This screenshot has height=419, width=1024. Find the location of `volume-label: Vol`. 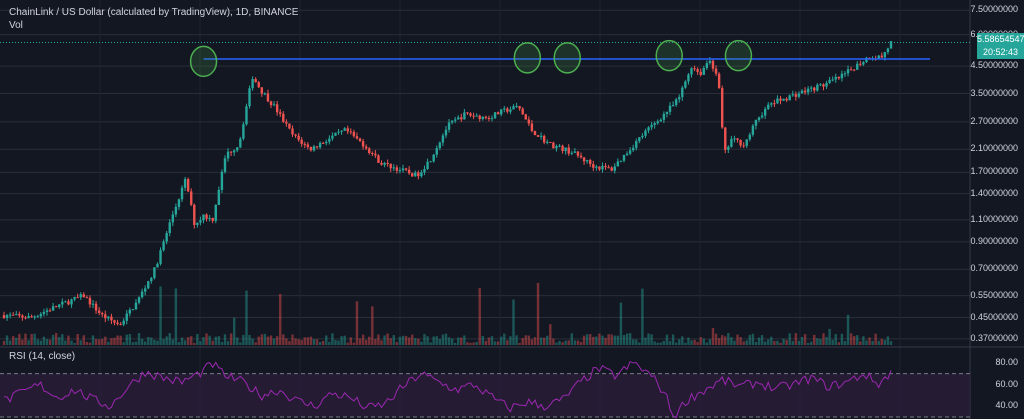

volume-label: Vol is located at coordinates (16, 25).